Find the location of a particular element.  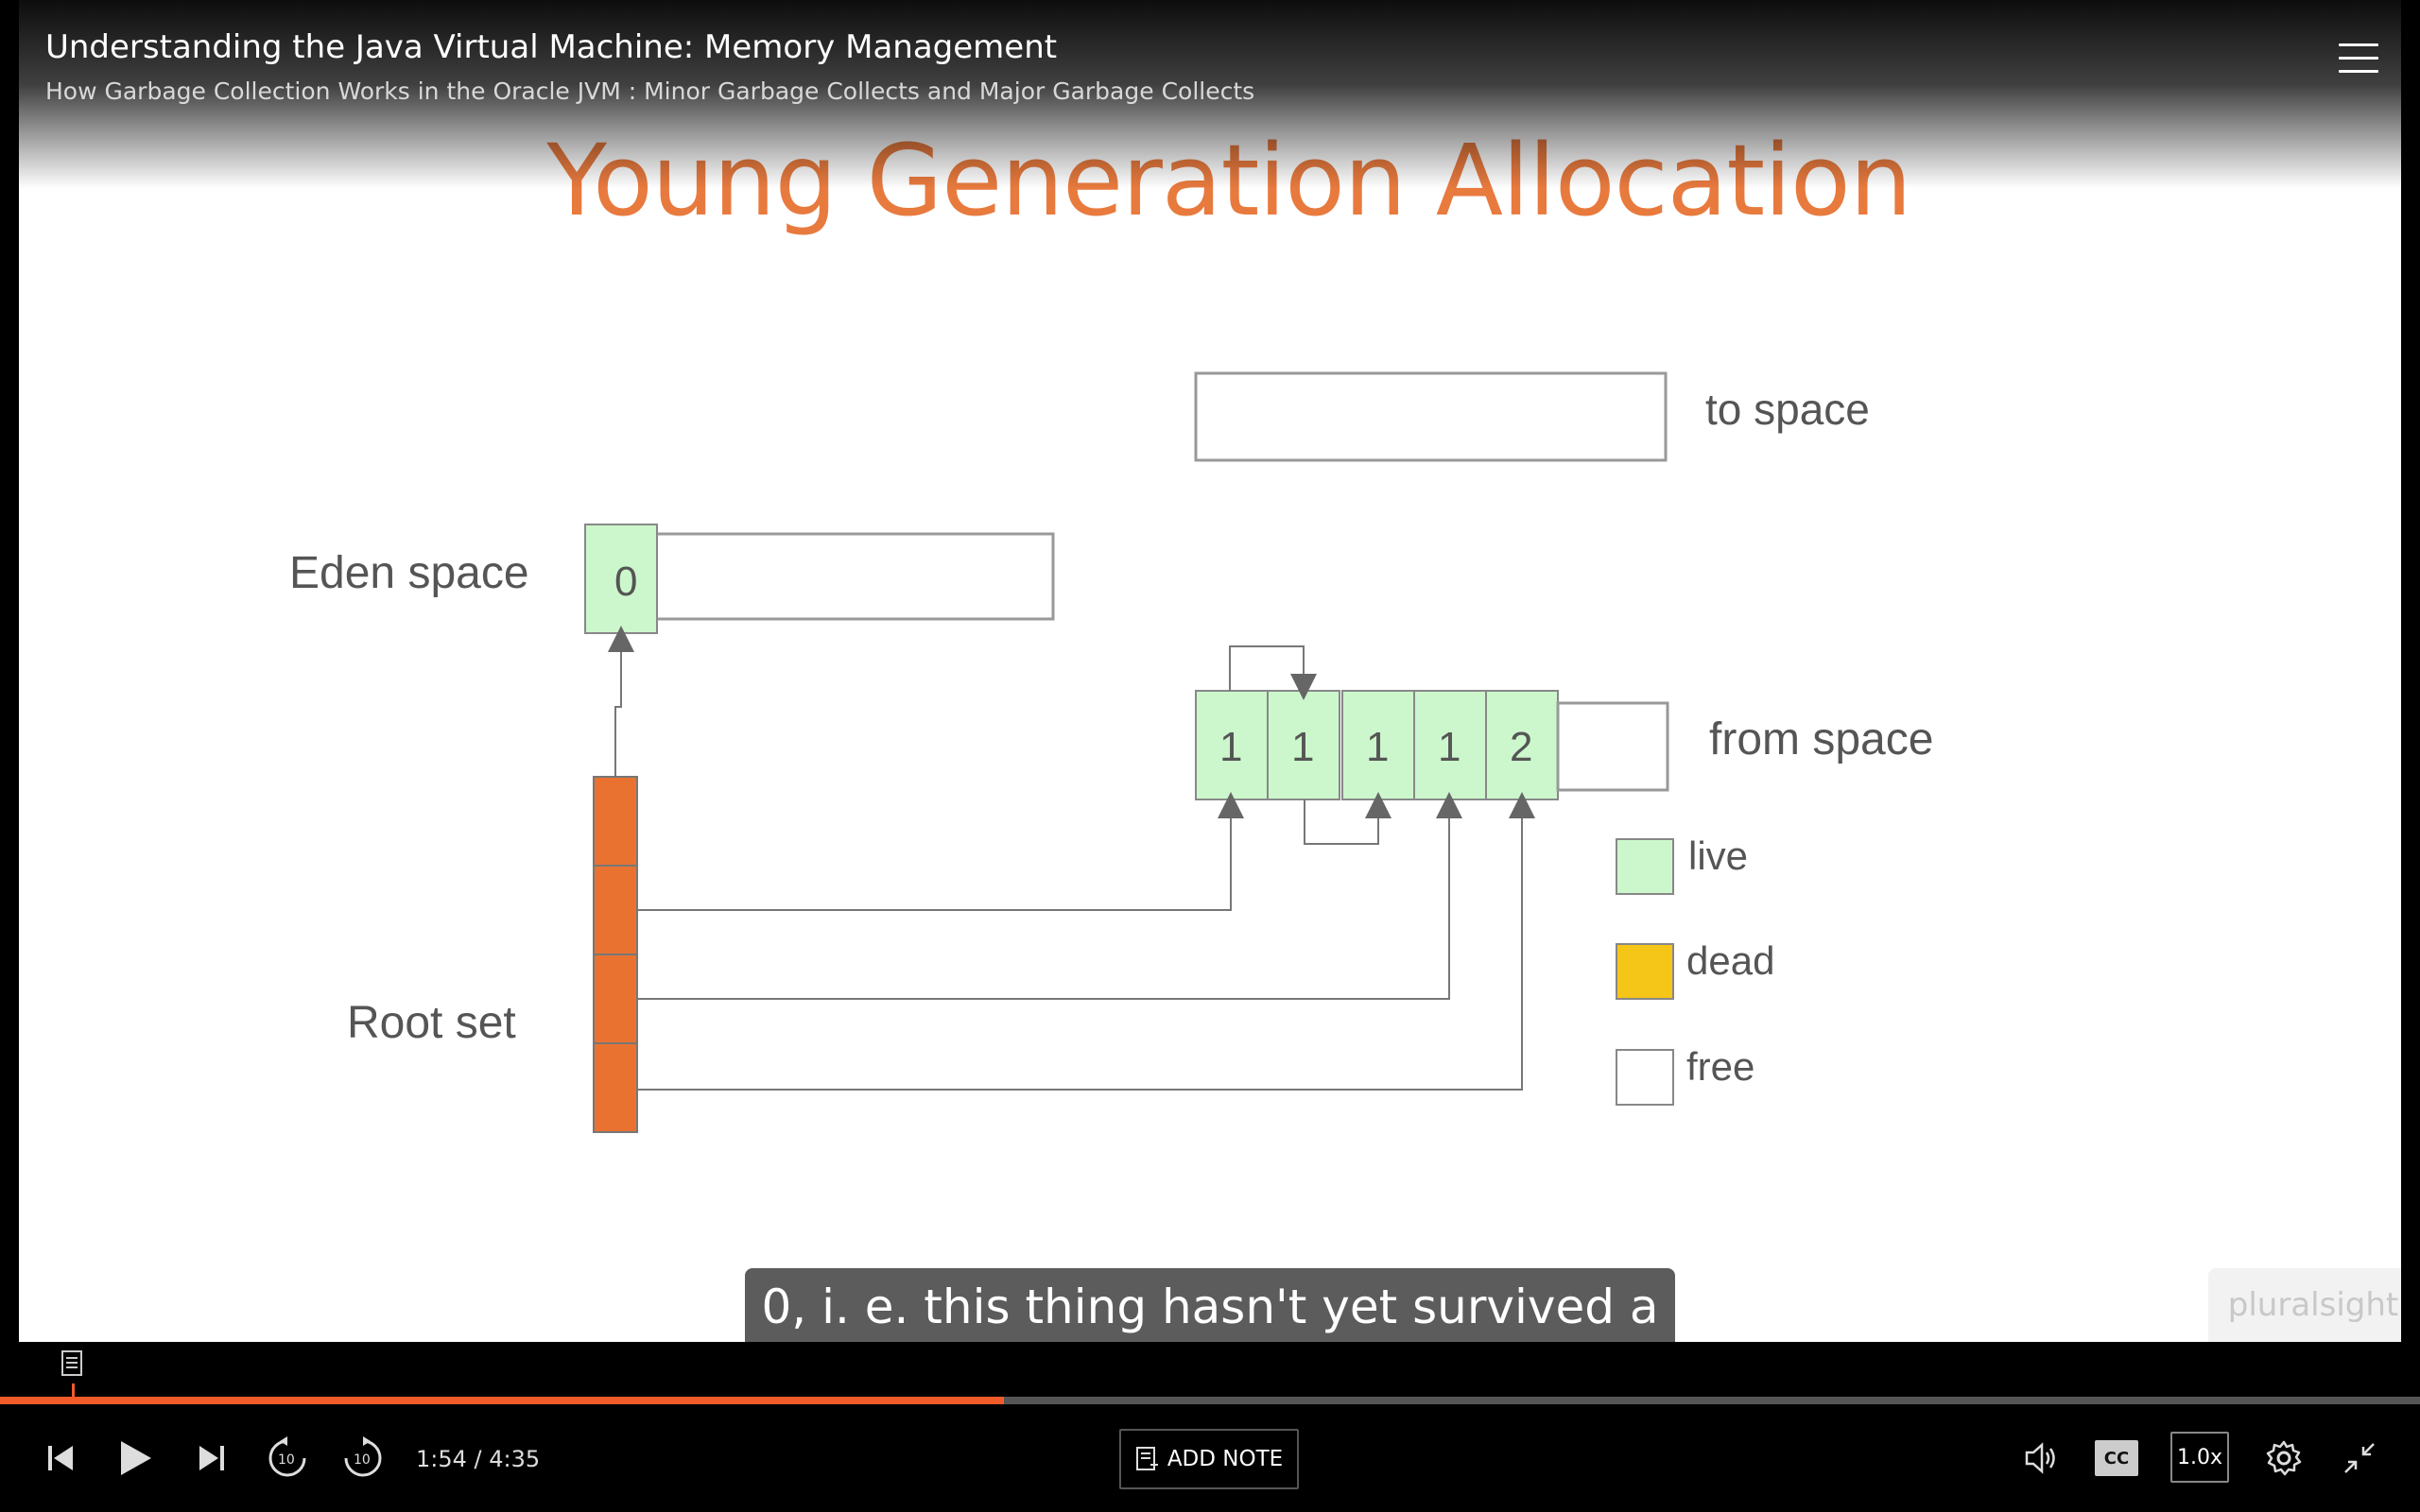

gear-icon is located at coordinates (2284, 1458).